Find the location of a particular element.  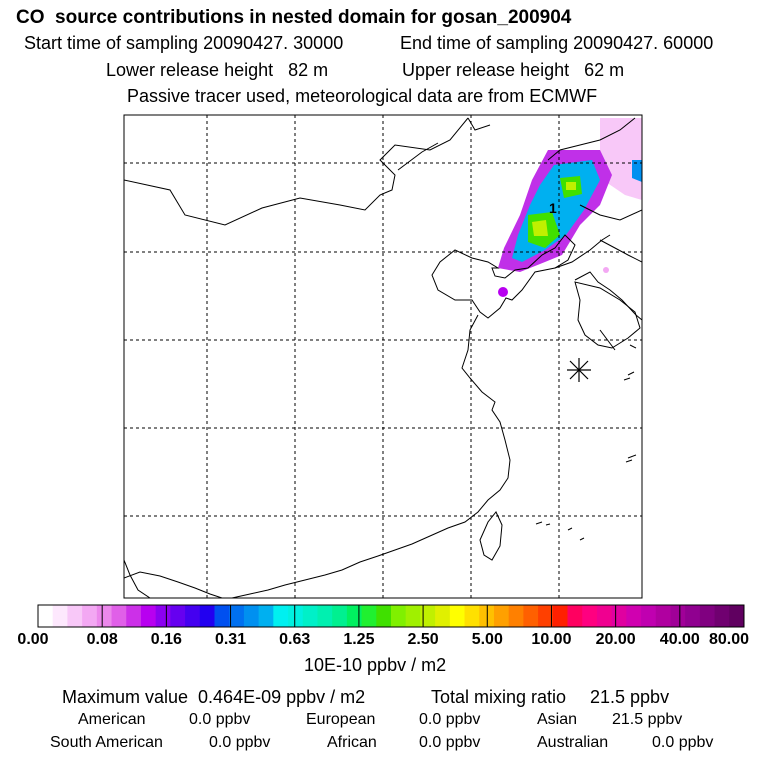

region-value: 21.5 ppbv is located at coordinates (647, 719).